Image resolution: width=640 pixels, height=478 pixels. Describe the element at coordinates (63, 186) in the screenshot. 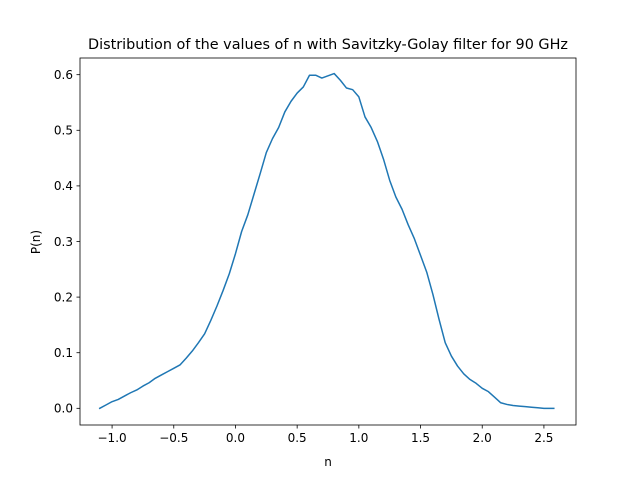

I see `y-tick-label: 0.4` at that location.